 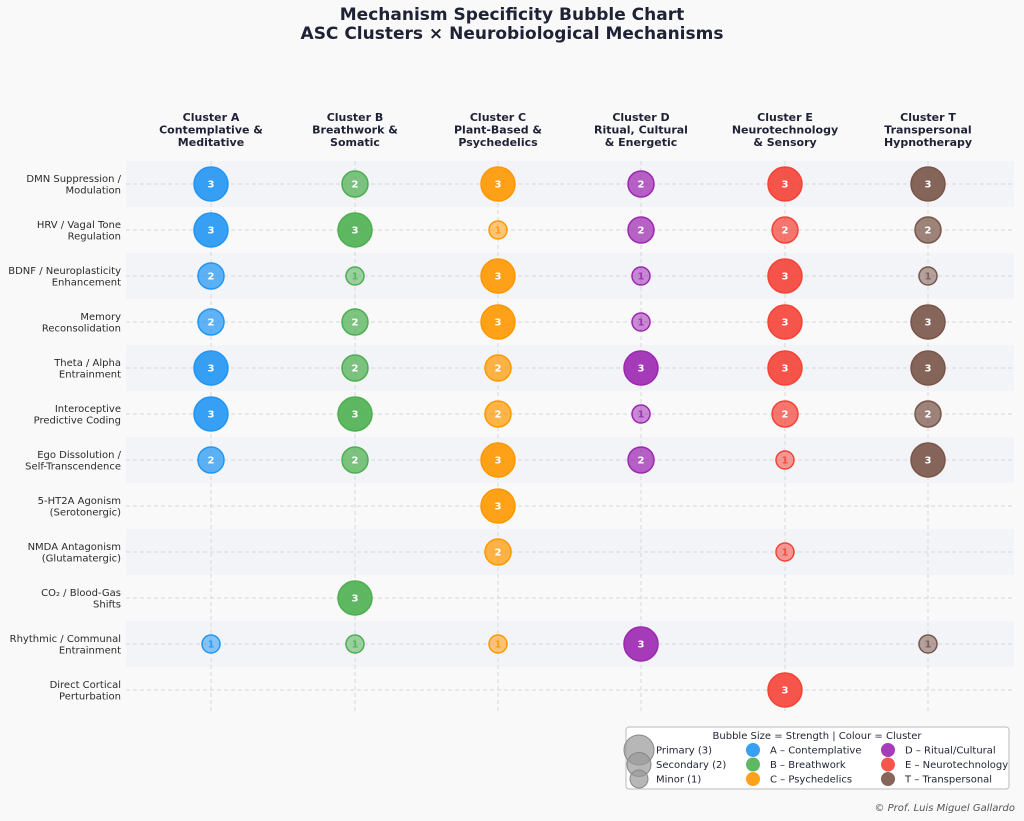 I want to click on column-header-label: Neurotechnology, so click(x=785, y=130).